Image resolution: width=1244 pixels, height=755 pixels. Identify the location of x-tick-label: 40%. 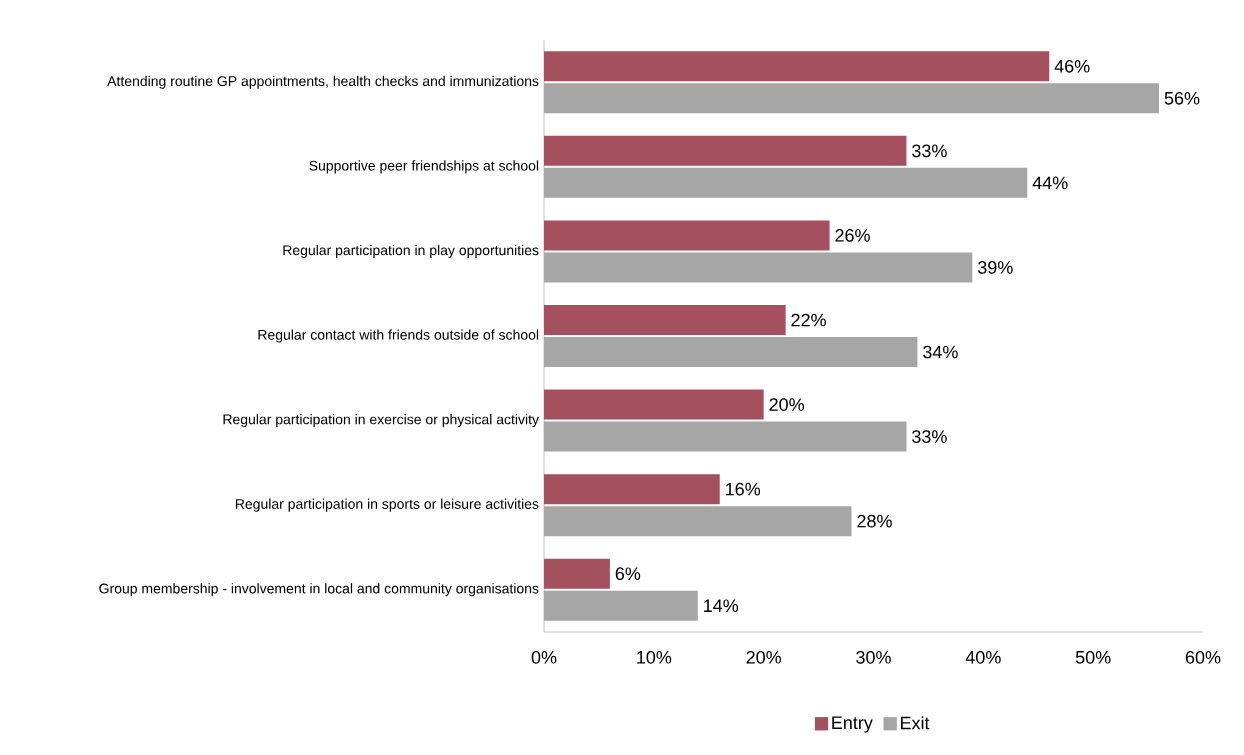
(983, 657).